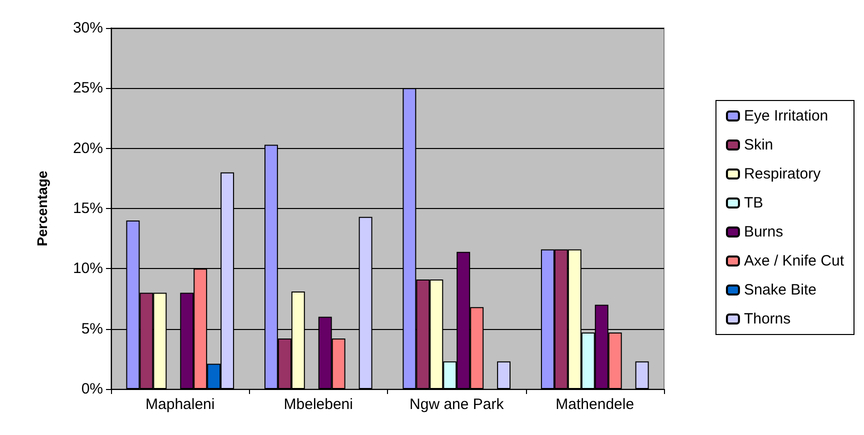 The height and width of the screenshot is (435, 864). I want to click on x-tick-label: Ngw ane Park, so click(457, 404).